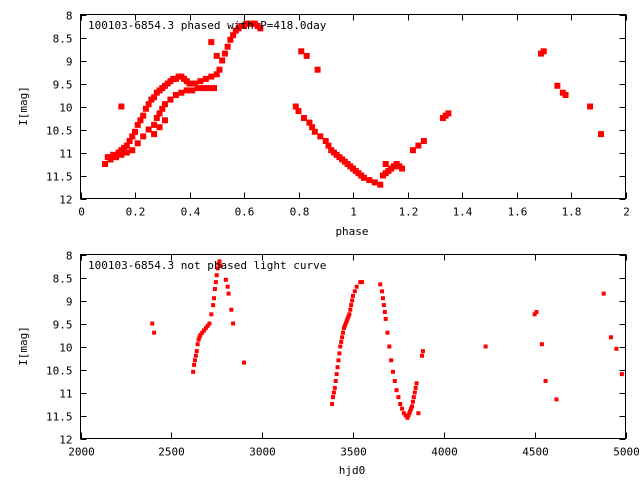 This screenshot has width=640, height=484. I want to click on unphased-y-tick-label: 9.5, so click(63, 325).